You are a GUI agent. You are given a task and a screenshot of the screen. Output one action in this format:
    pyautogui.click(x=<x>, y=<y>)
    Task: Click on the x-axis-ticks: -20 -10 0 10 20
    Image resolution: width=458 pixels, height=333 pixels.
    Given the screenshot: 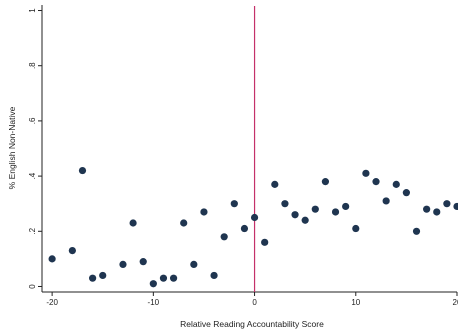 What is the action you would take?
    pyautogui.click(x=252, y=299)
    